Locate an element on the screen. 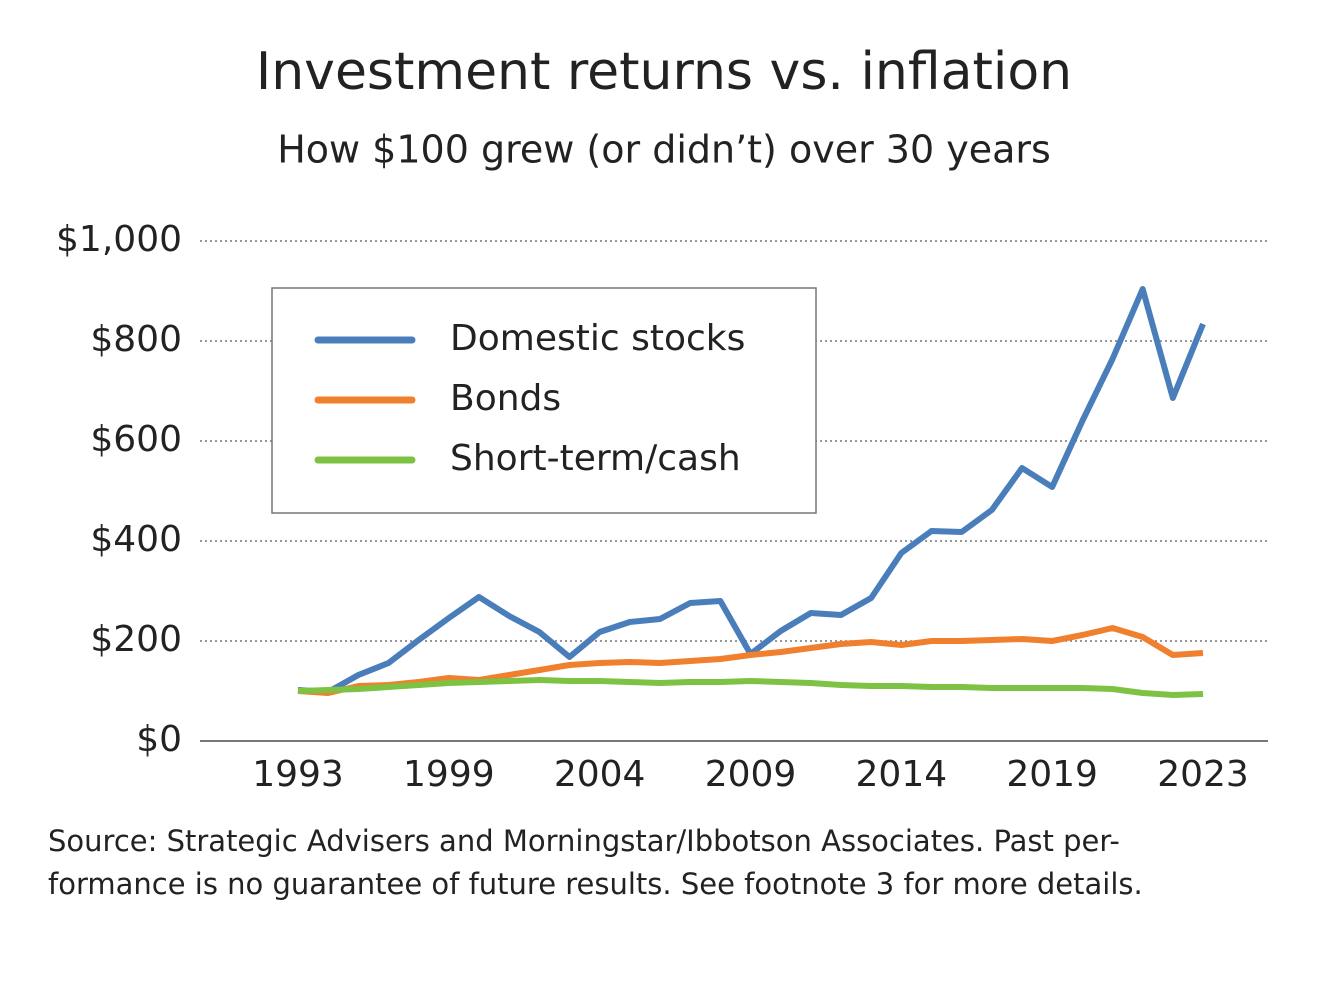  legend-label: Short-term/cash is located at coordinates (595, 458).